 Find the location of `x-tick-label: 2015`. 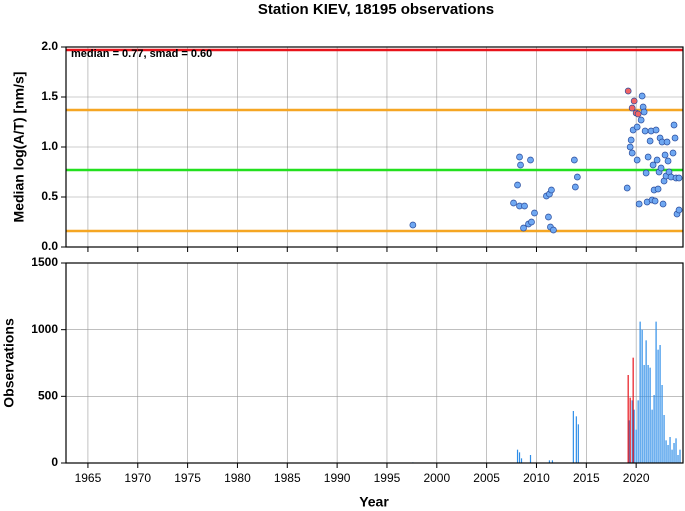

x-tick-label: 2015 is located at coordinates (586, 478).